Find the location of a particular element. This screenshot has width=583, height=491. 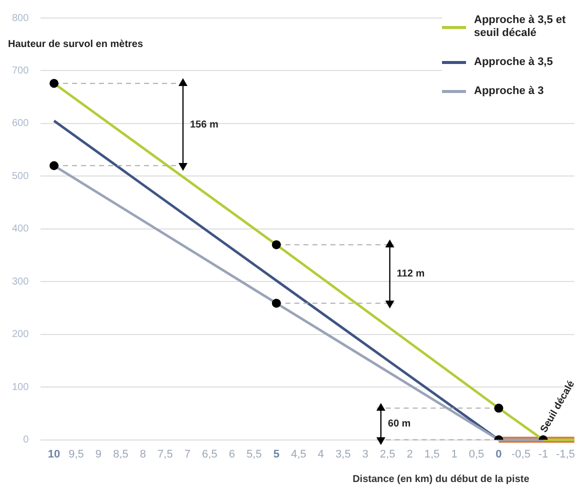

y-tick-label: 500 is located at coordinates (21, 176).